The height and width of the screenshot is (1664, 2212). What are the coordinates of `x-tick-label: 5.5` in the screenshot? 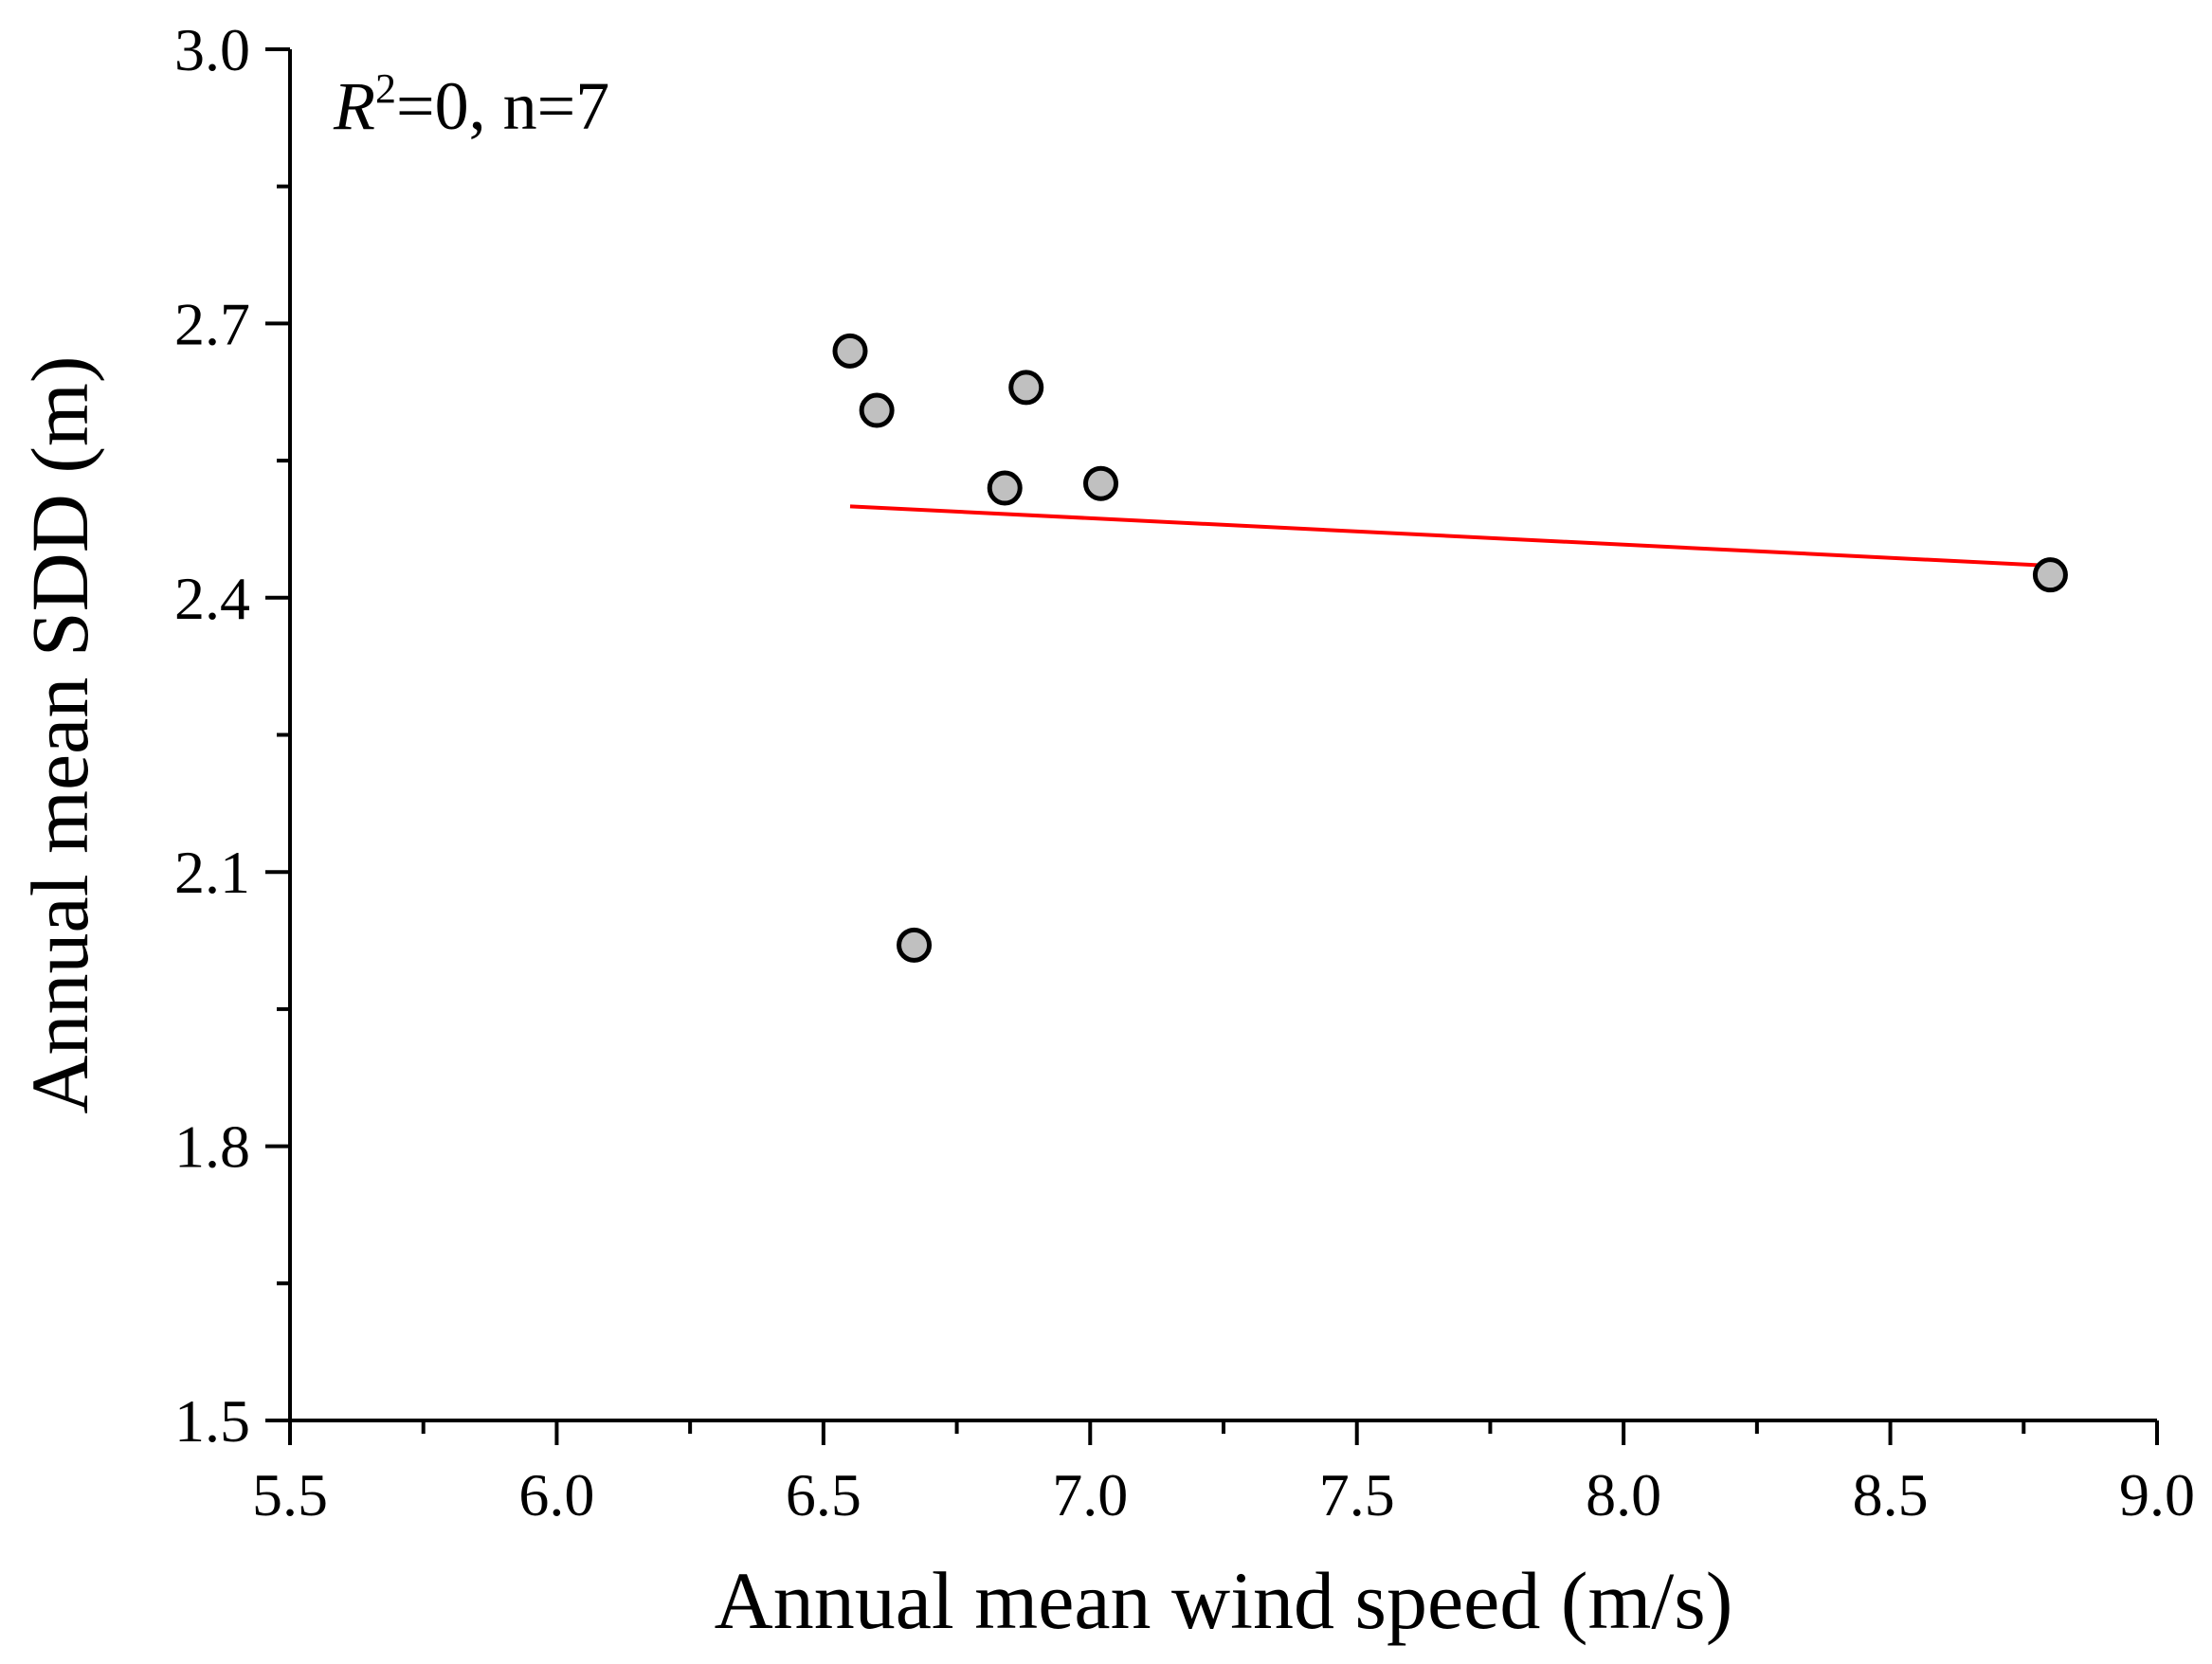 It's located at (290, 1494).